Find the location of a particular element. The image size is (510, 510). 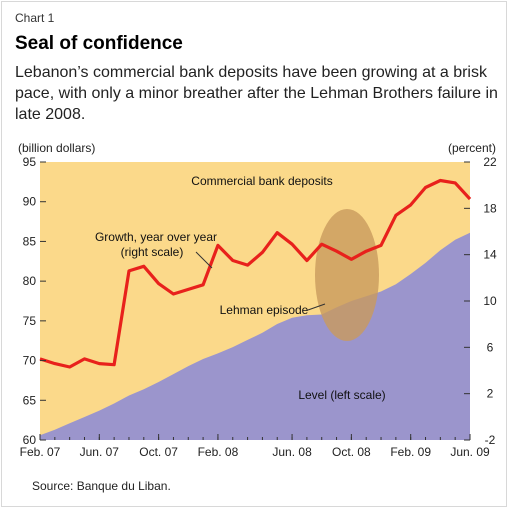

right-axis: -2 2 6 10 14 18 22 is located at coordinates (480, 301).